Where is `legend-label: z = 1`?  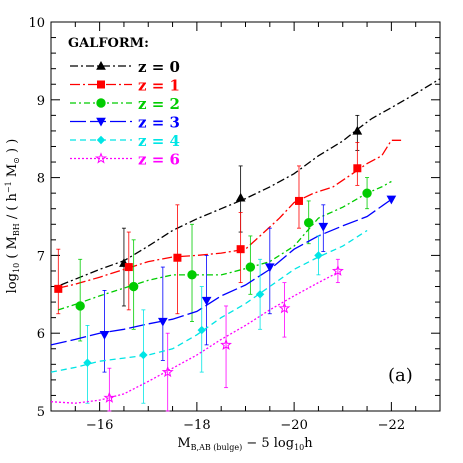
legend-label: z = 1 is located at coordinates (159, 86).